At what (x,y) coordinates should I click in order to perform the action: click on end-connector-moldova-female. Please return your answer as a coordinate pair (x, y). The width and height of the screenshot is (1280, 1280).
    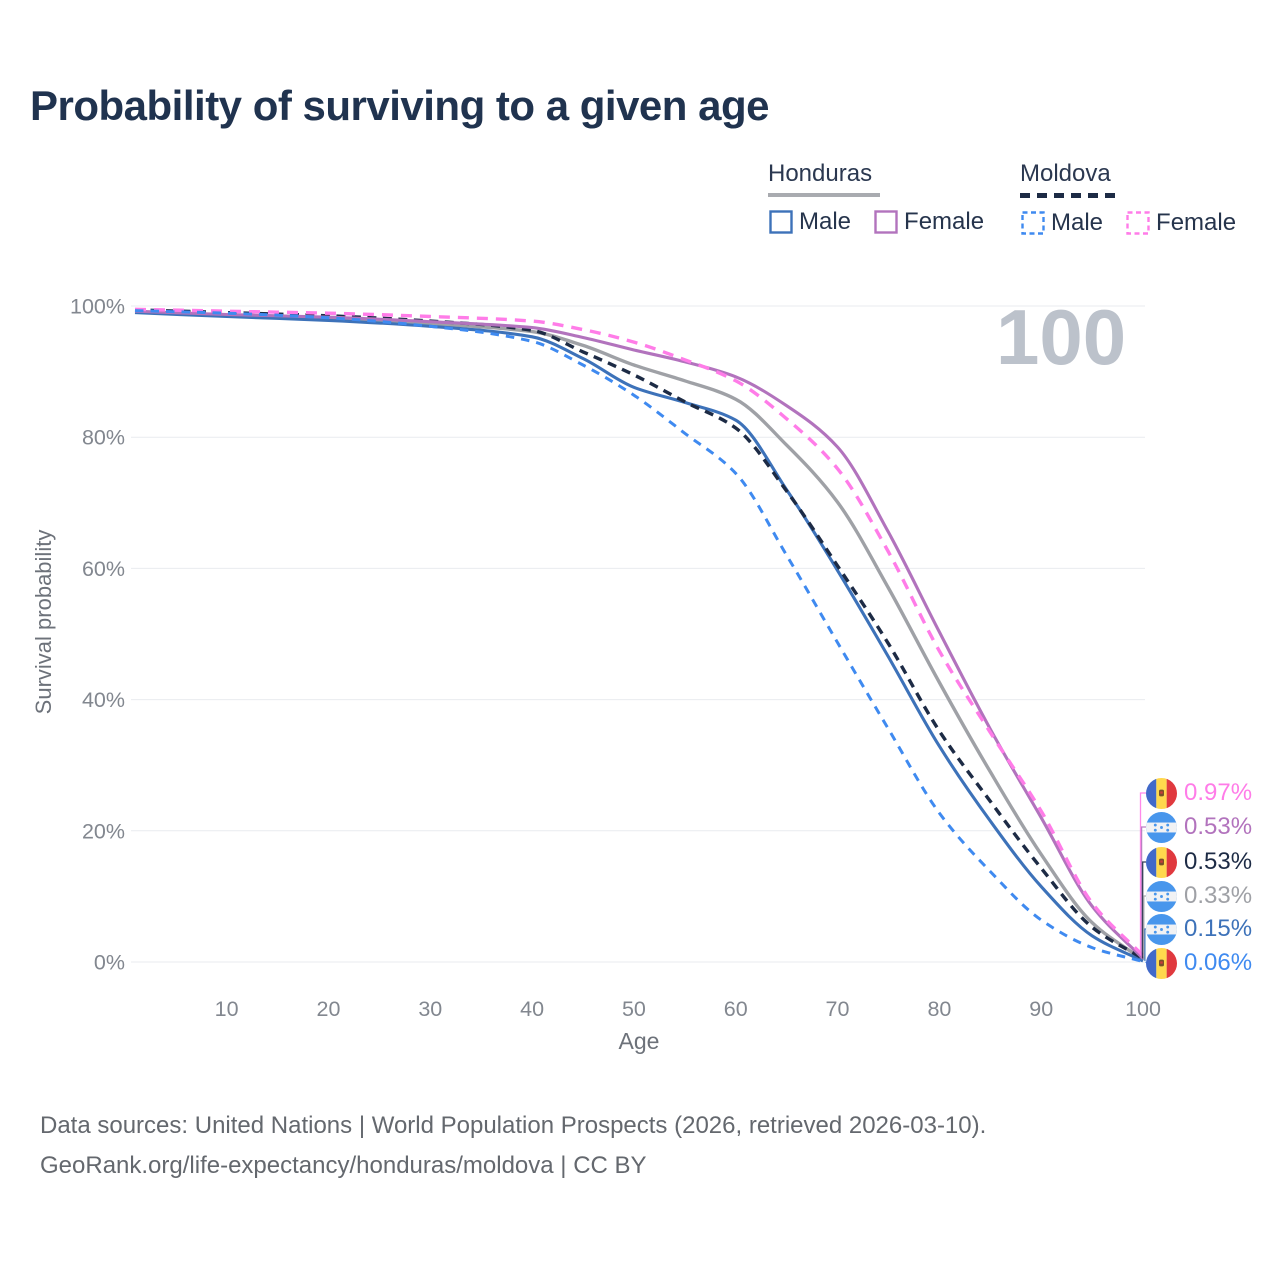
    Looking at the image, I should click on (1142, 874).